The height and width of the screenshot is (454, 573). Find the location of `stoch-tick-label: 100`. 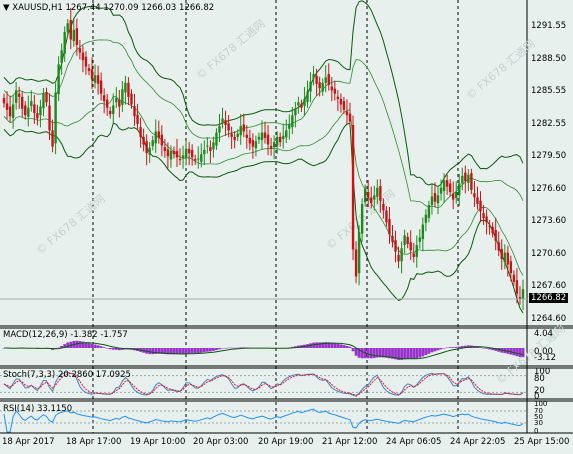

stoch-tick-label: 100 is located at coordinates (542, 372).